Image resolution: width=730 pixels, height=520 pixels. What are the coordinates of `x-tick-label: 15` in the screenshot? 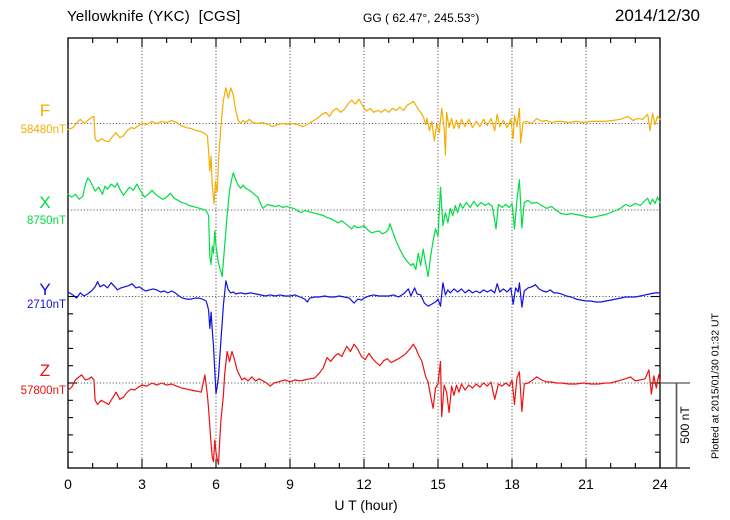 It's located at (438, 484).